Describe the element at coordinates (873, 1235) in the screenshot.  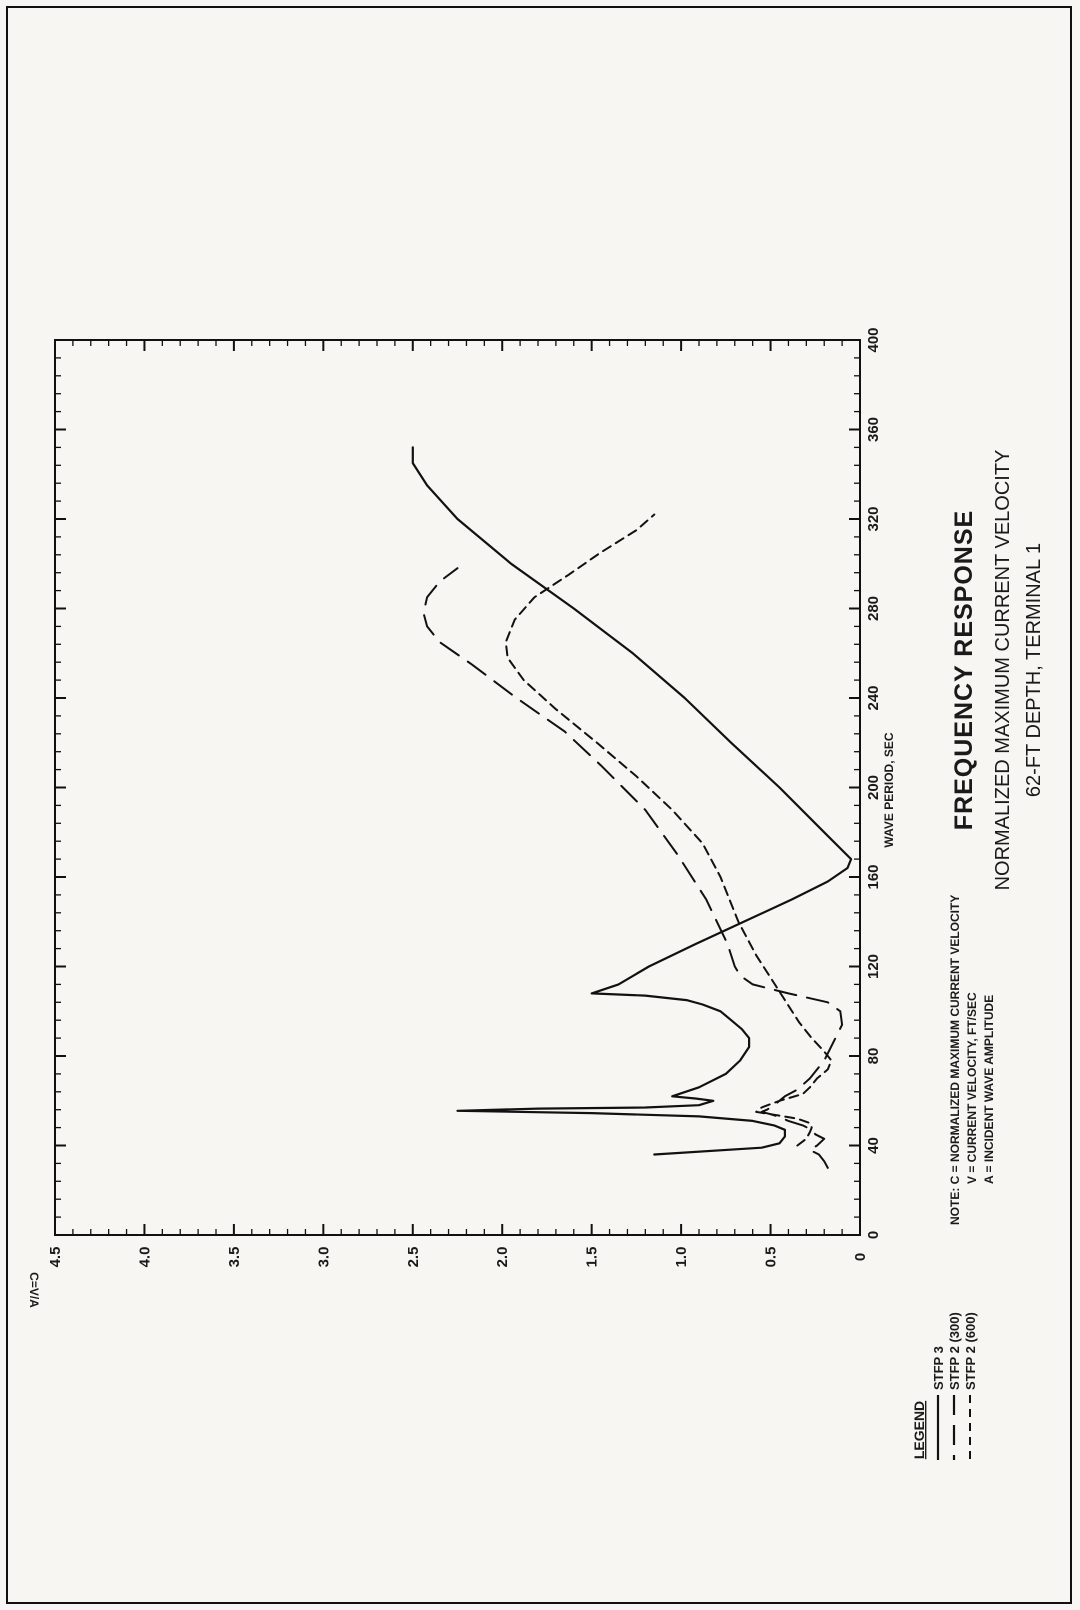
I see `x-tick-label-0: 0` at that location.